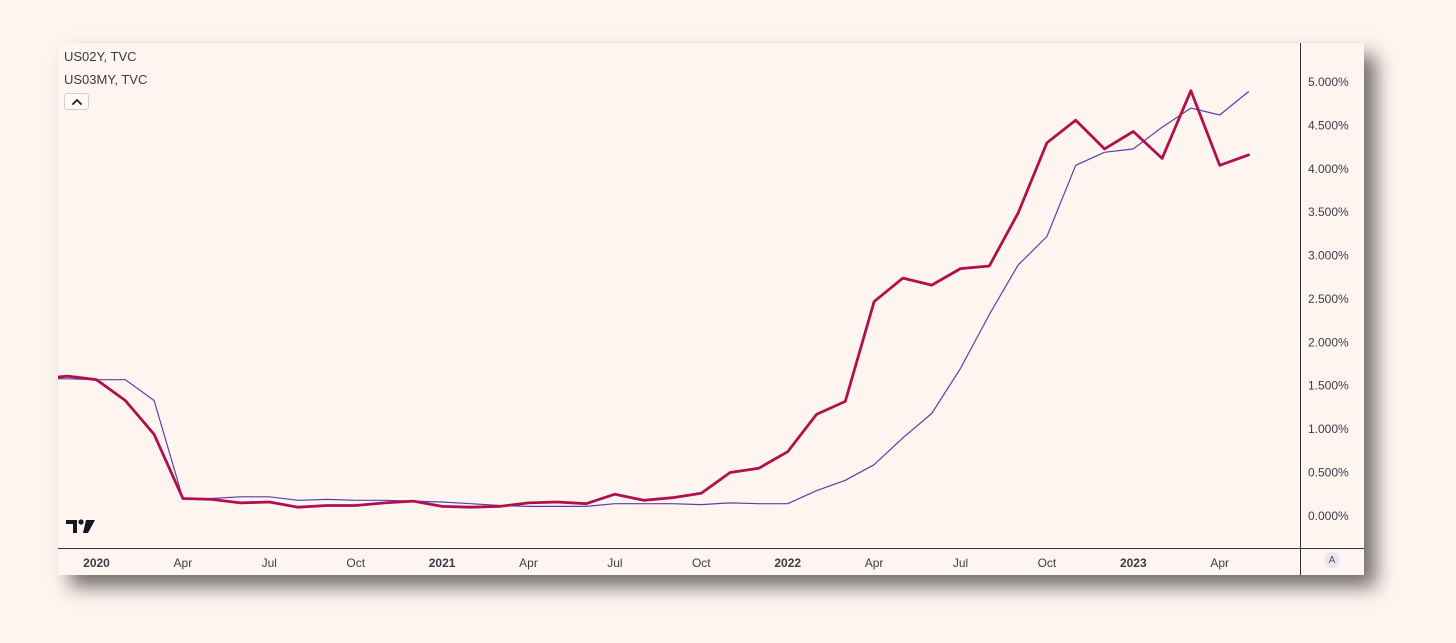 Image resolution: width=1456 pixels, height=643 pixels. I want to click on y-tick-label: 3.500%, so click(1328, 212).